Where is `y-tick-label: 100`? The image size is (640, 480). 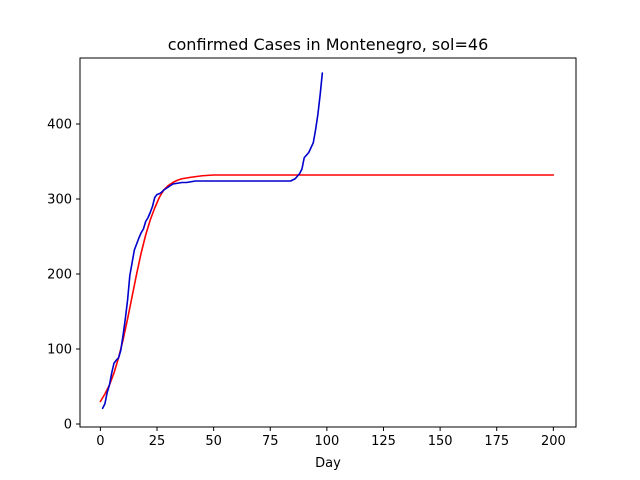
y-tick-label: 100 is located at coordinates (59, 350).